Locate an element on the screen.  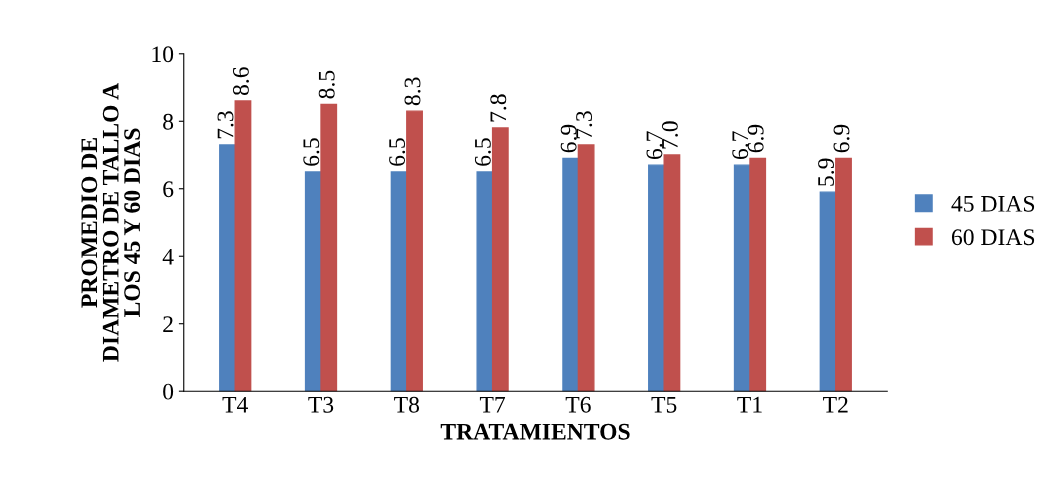
y-tick-label: 8 is located at coordinates (168, 121).